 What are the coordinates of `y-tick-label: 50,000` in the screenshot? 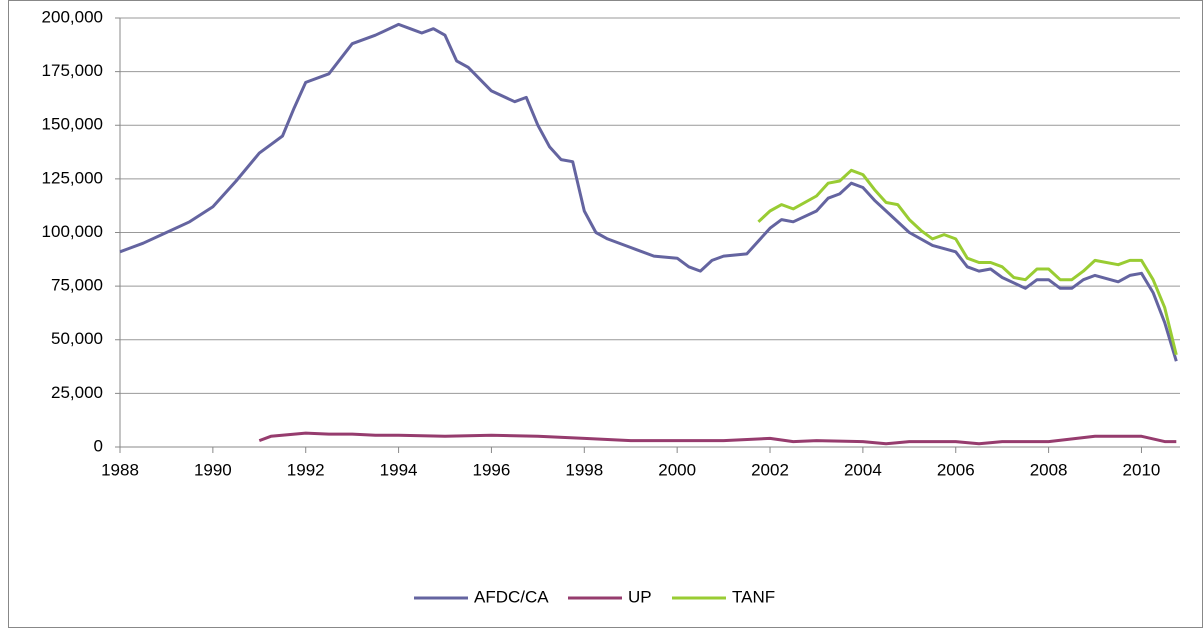 It's located at (77, 338).